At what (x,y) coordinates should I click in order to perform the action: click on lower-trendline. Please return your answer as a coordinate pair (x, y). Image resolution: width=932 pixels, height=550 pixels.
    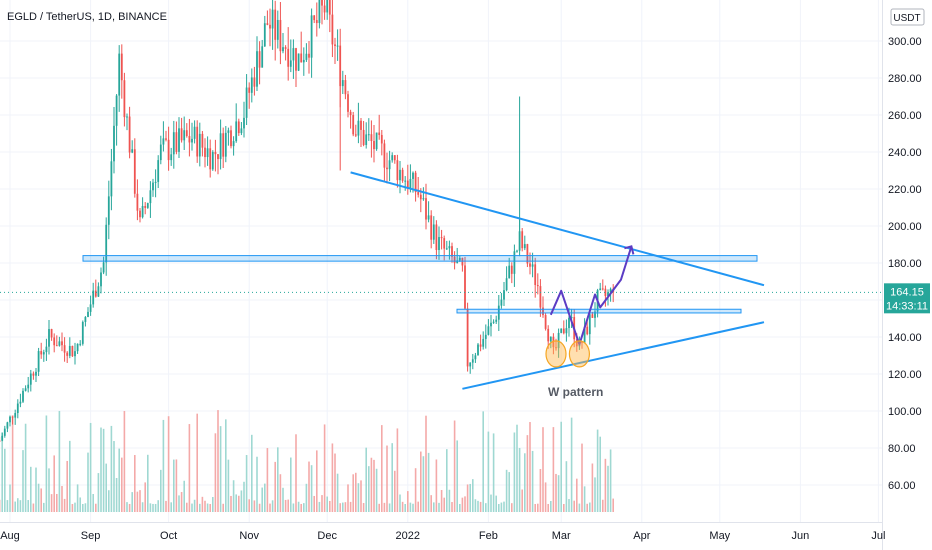
    Looking at the image, I should click on (613, 355).